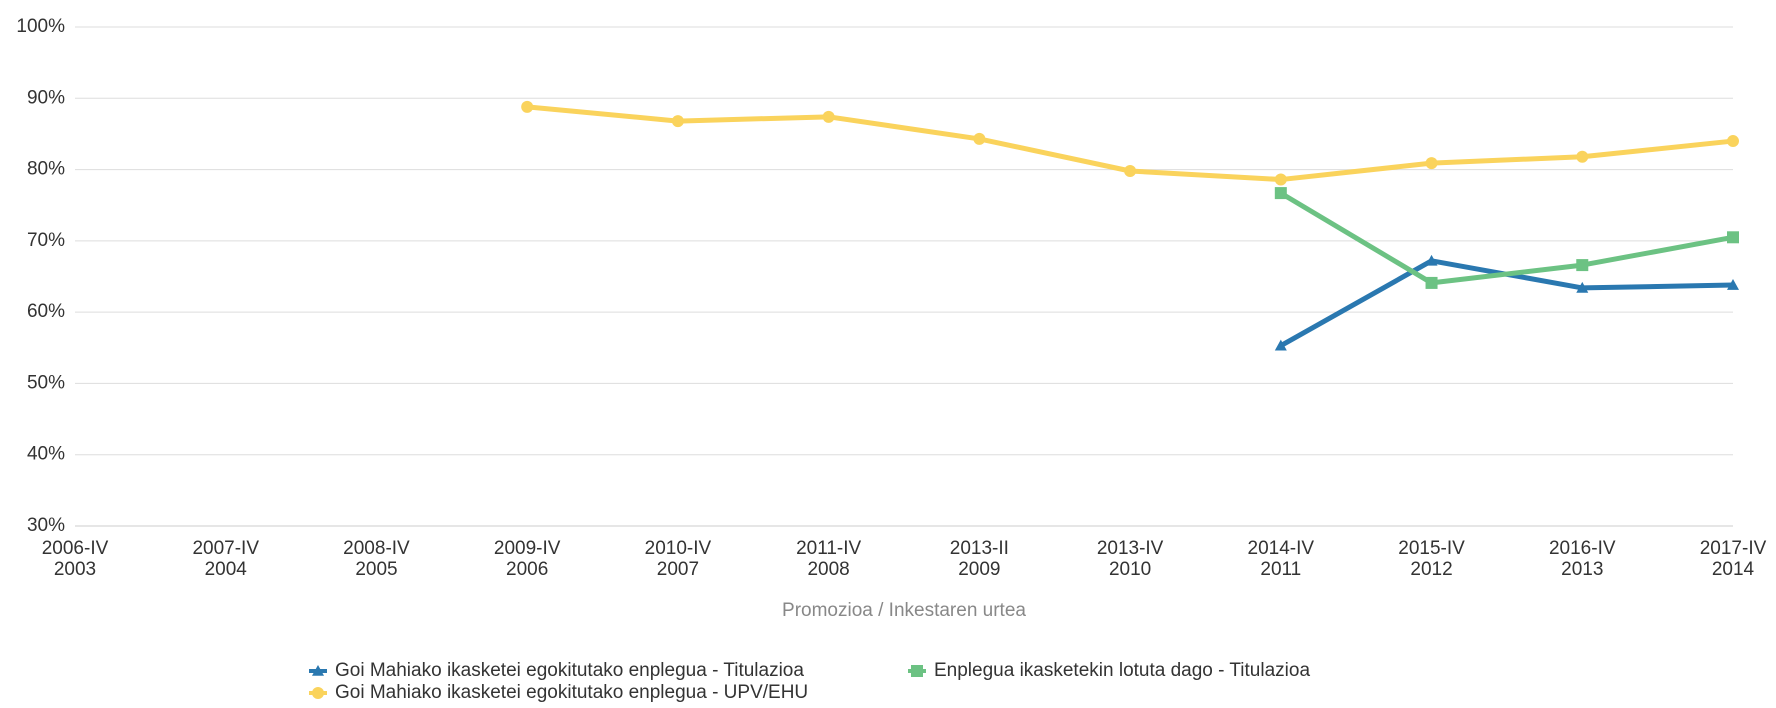  Describe the element at coordinates (904, 610) in the screenshot. I see `x-axis-title: Promozioa / Inkestaren urtea` at that location.